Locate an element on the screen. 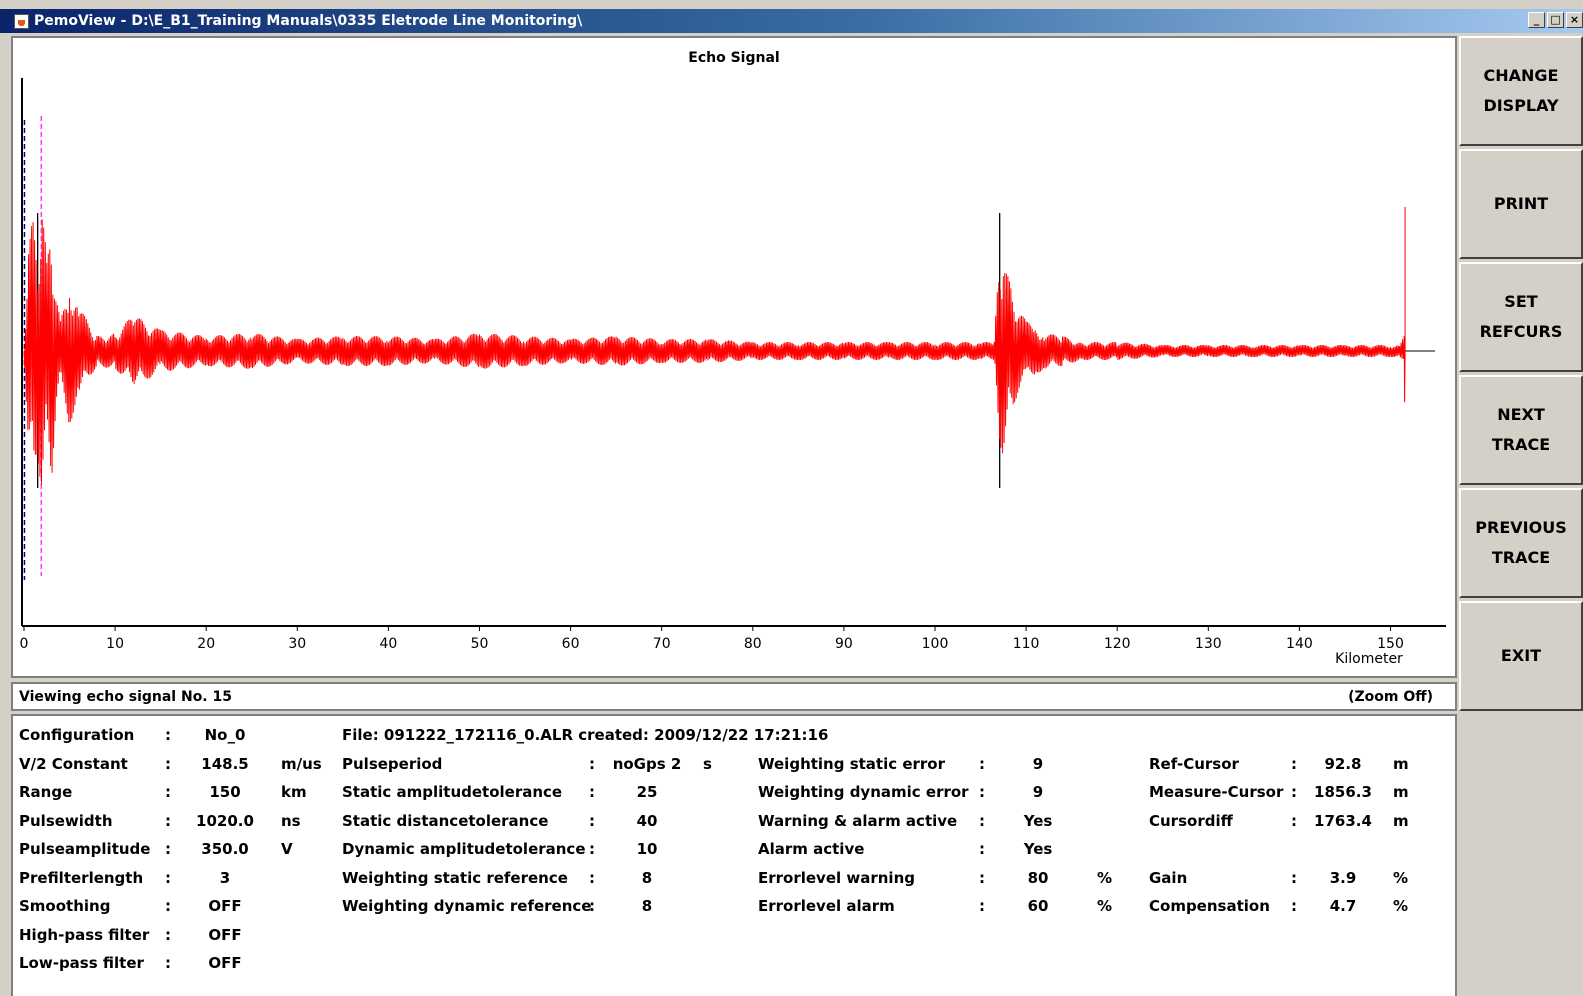 The image size is (1583, 996). col3-value: 80 is located at coordinates (1038, 877).